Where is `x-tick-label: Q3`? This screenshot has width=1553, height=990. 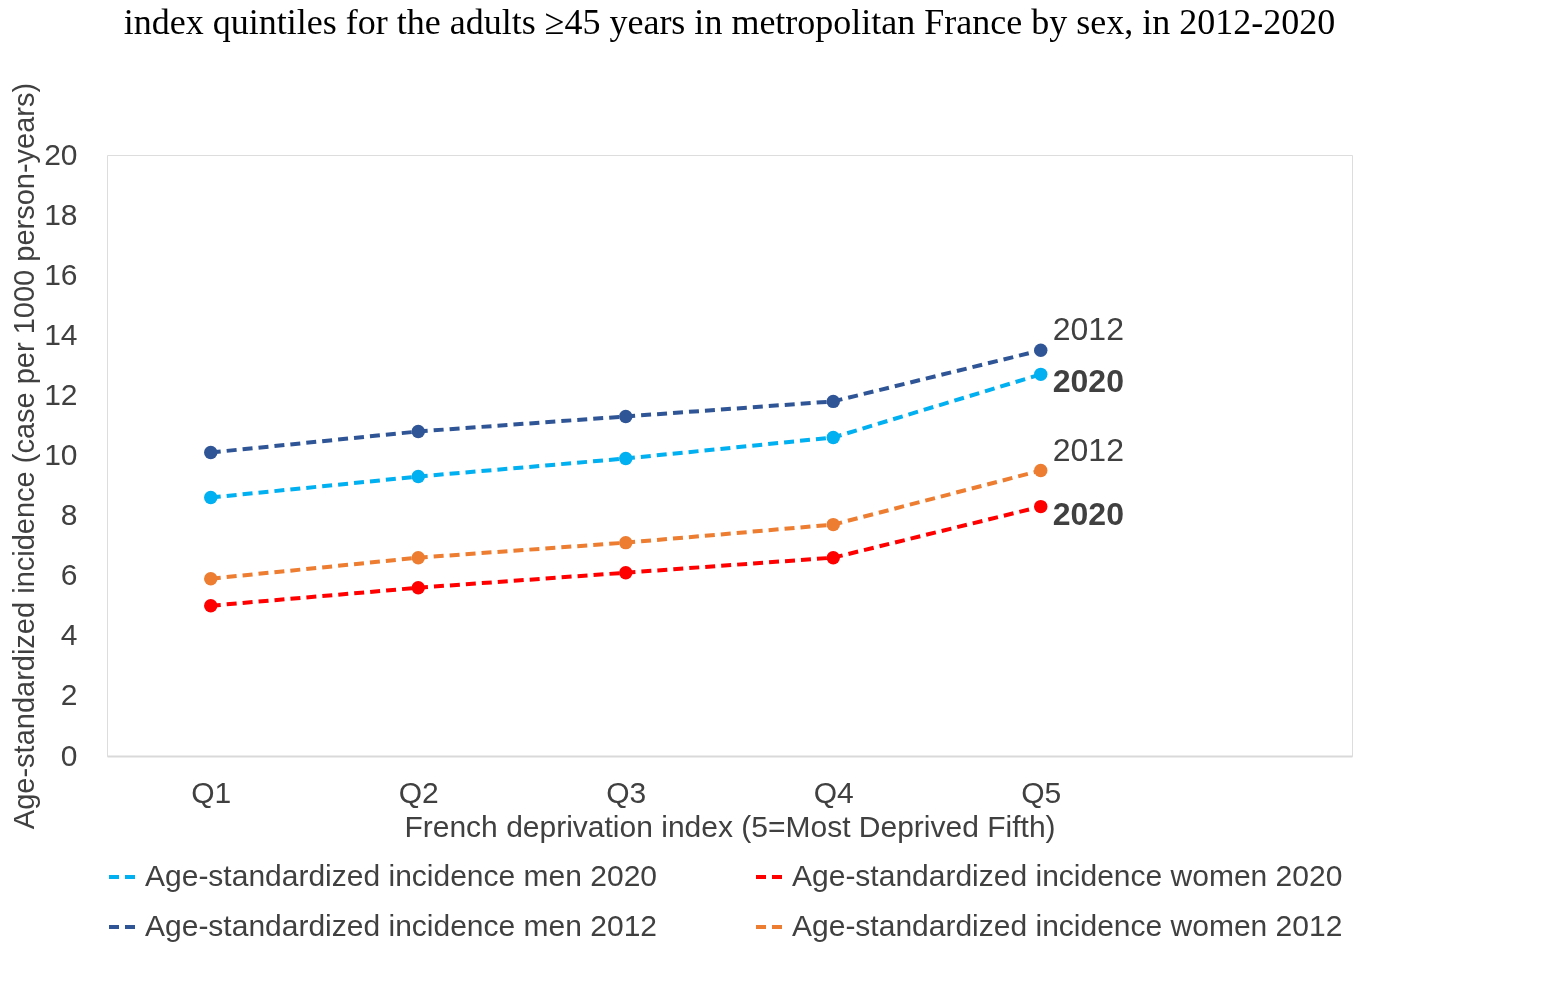
x-tick-label: Q3 is located at coordinates (626, 792).